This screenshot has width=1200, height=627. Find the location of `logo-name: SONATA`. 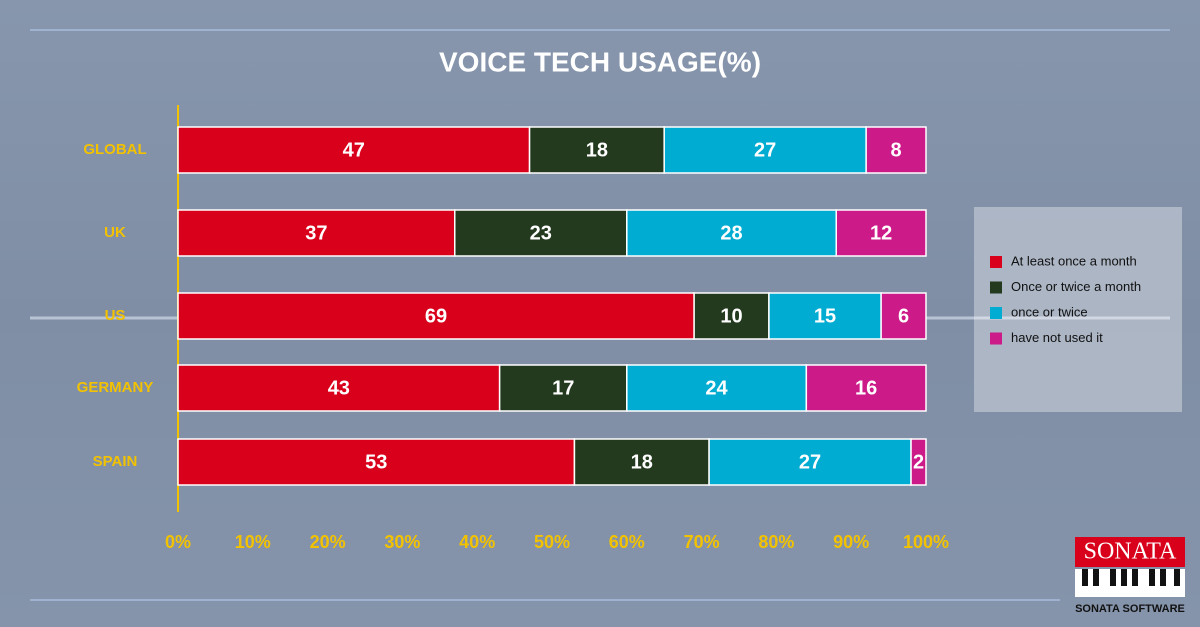

logo-name: SONATA is located at coordinates (1130, 552).